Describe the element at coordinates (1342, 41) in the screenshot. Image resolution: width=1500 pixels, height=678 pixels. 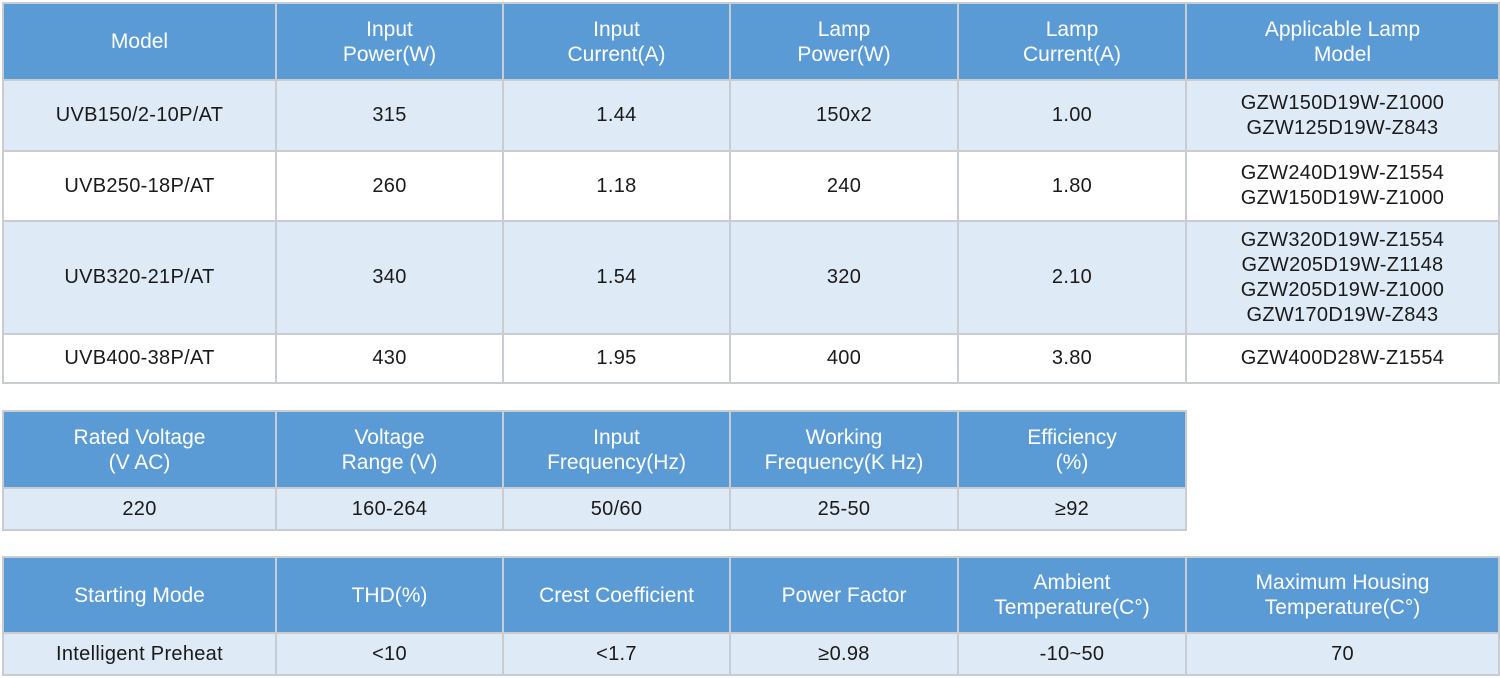
I see `header-applicable-lamp-model: Applicable Lamp Model` at that location.